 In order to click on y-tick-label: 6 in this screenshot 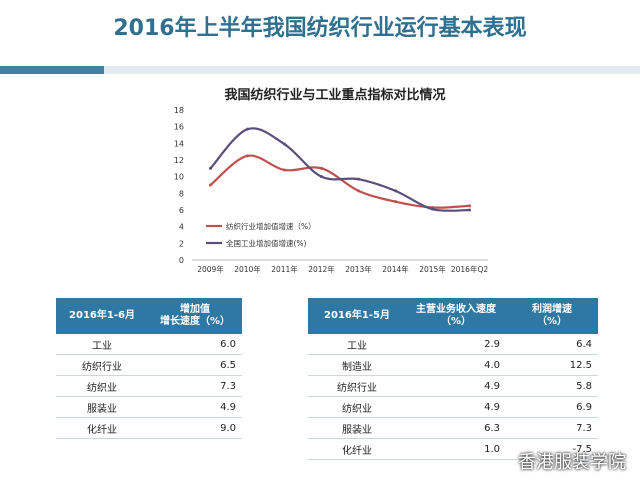, I will do `click(181, 210)`.